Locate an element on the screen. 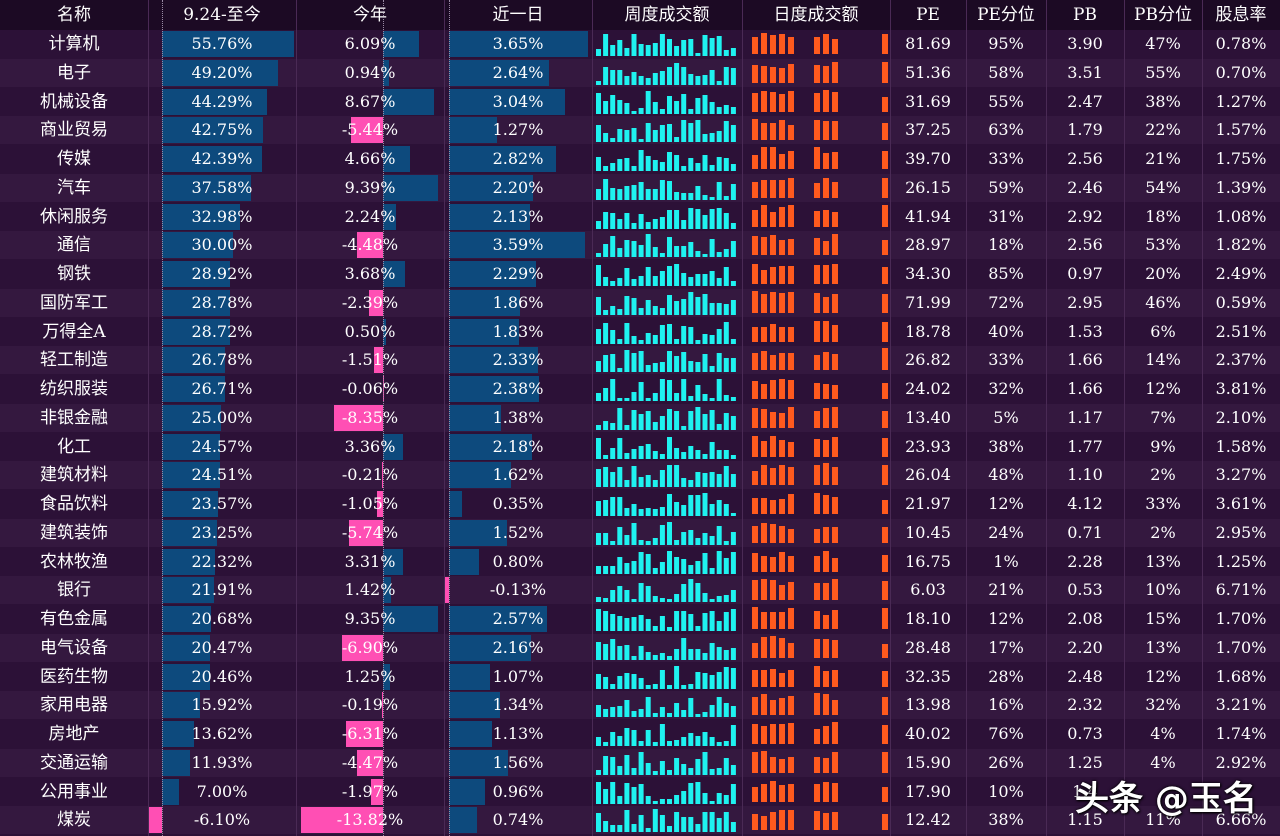 The height and width of the screenshot is (836, 1280). day1-value: 1.38% is located at coordinates (518, 417).